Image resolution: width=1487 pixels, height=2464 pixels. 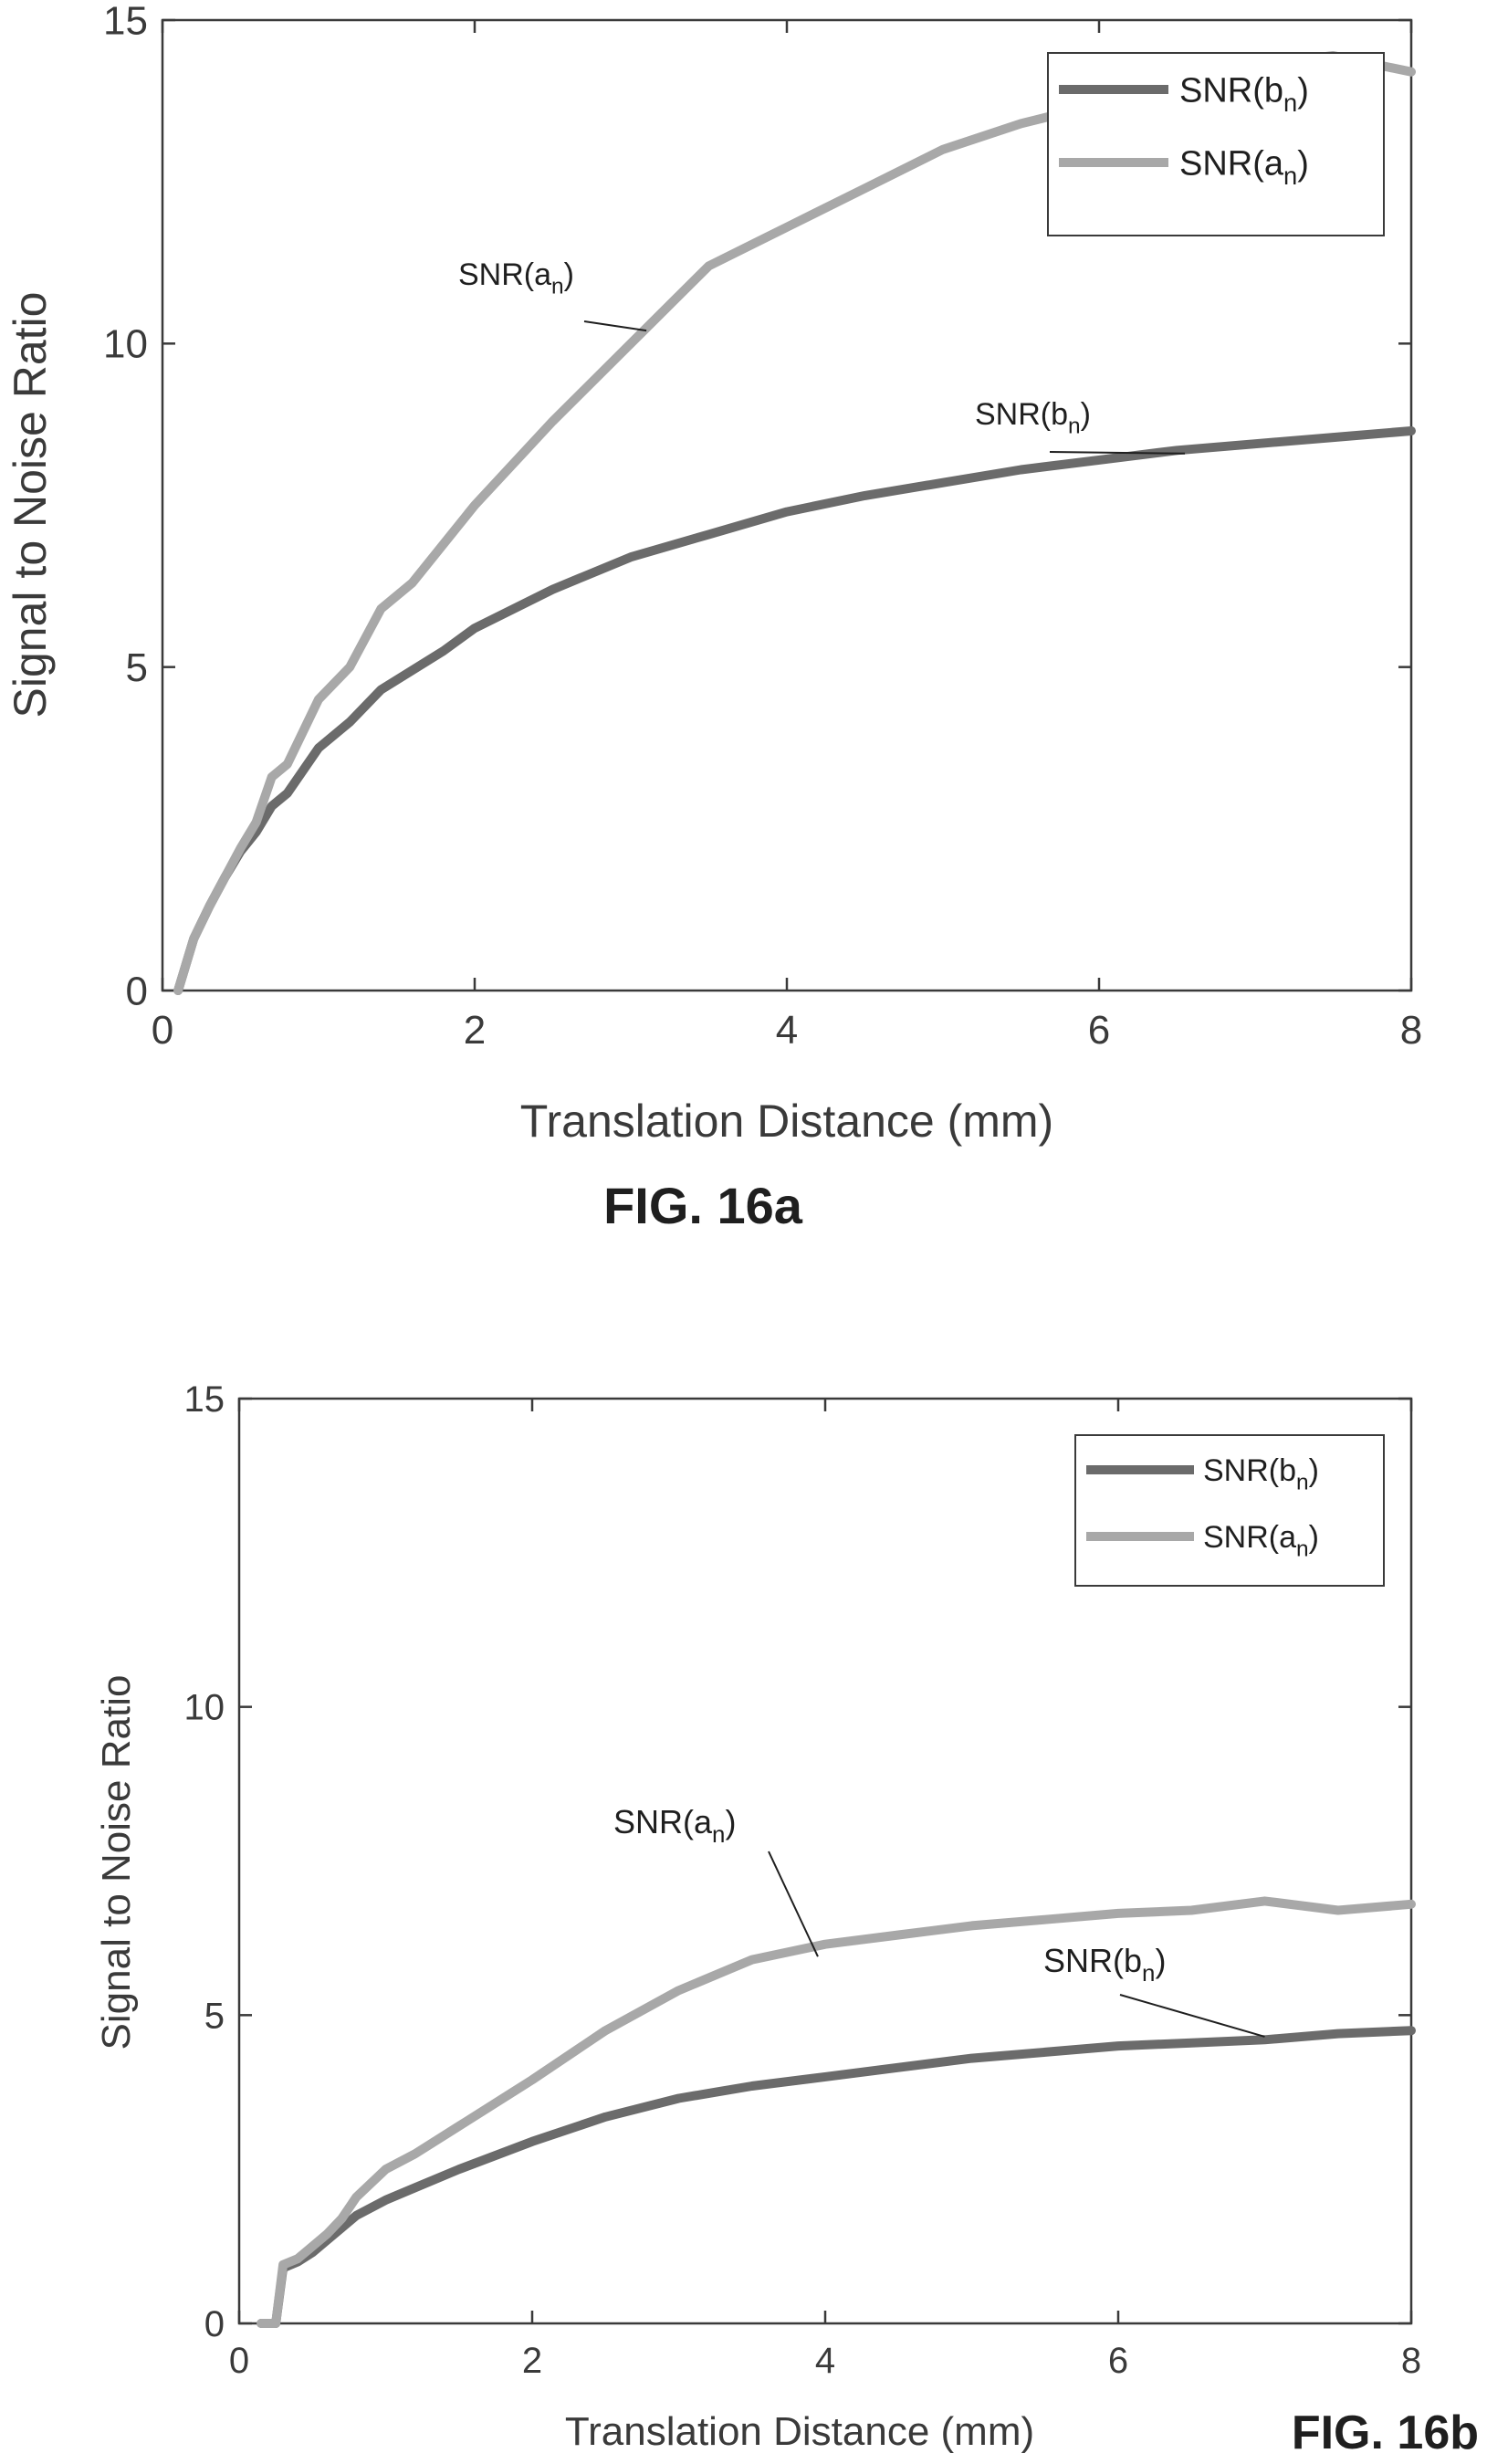 What do you see at coordinates (837, 2177) in the screenshot?
I see `series-line-snr-b` at bounding box center [837, 2177].